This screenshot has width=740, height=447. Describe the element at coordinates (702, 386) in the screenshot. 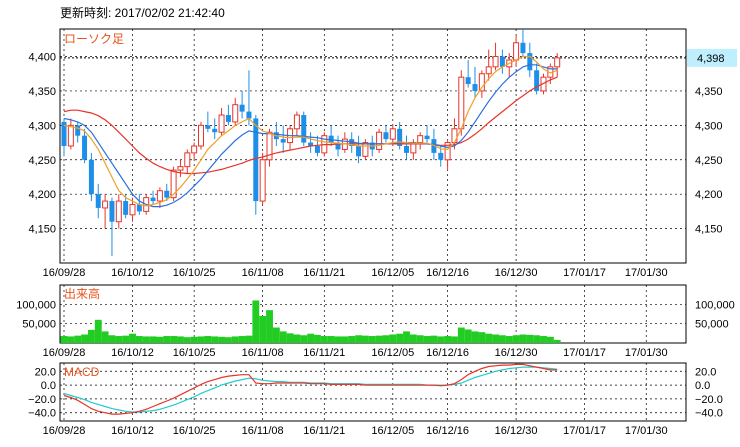

I see `y-tick-label-right: 0.0` at that location.